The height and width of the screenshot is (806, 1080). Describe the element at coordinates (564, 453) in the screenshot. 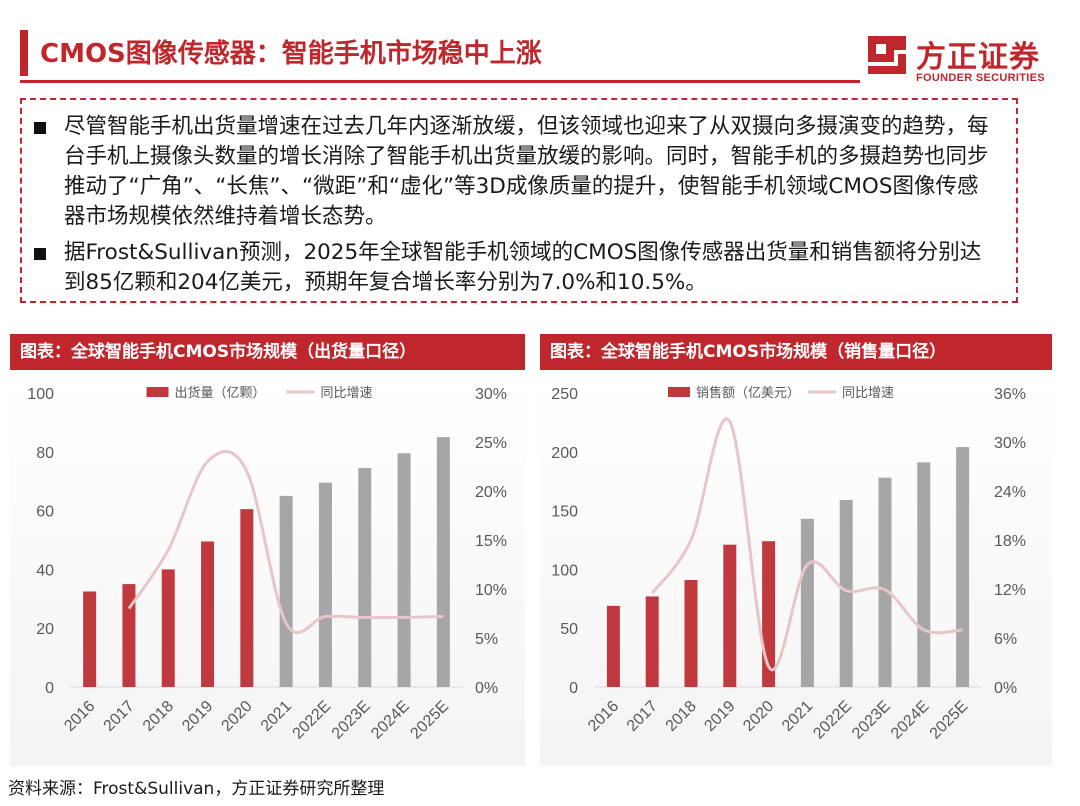

I see `y-left-tick-label: 200` at that location.